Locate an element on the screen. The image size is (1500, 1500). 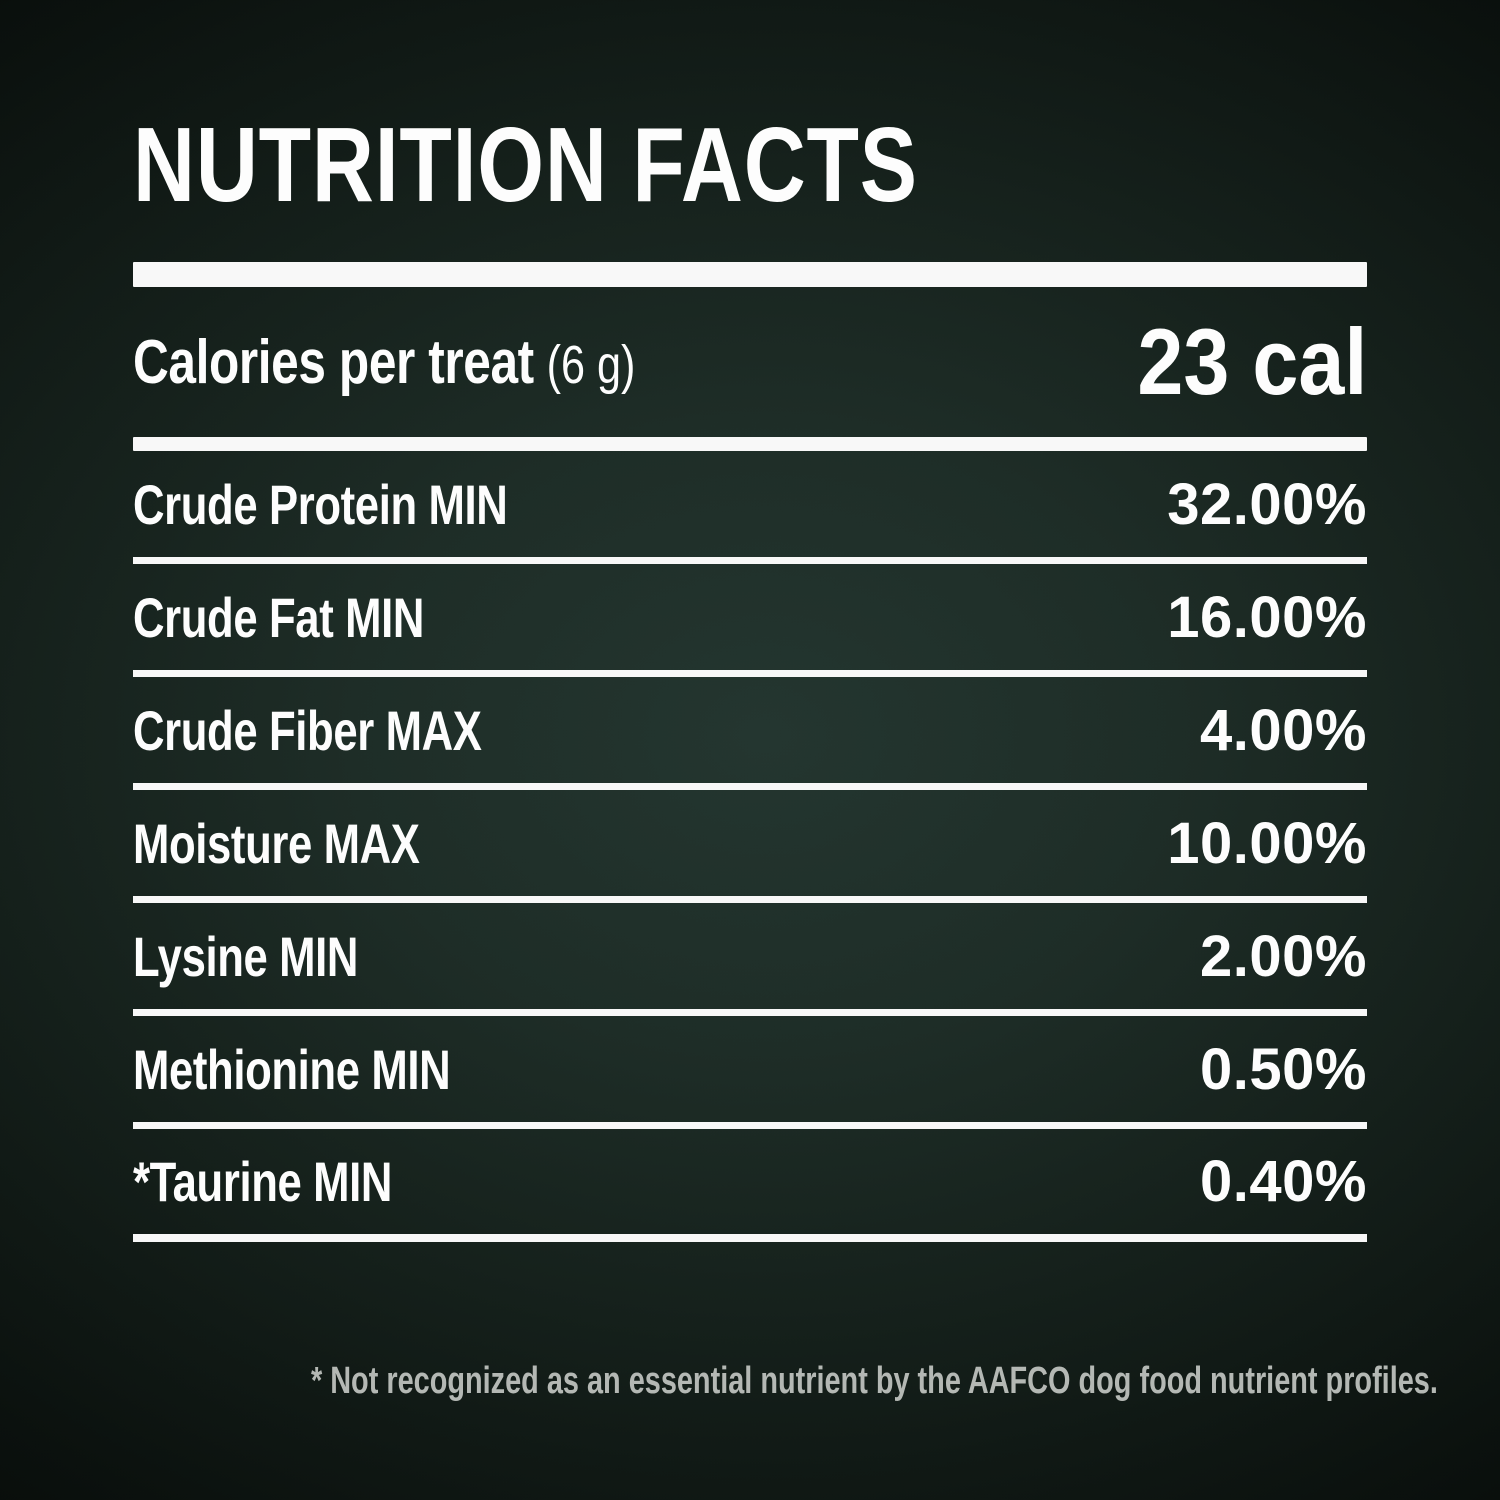
serving-size: (6 g) is located at coordinates (591, 364).